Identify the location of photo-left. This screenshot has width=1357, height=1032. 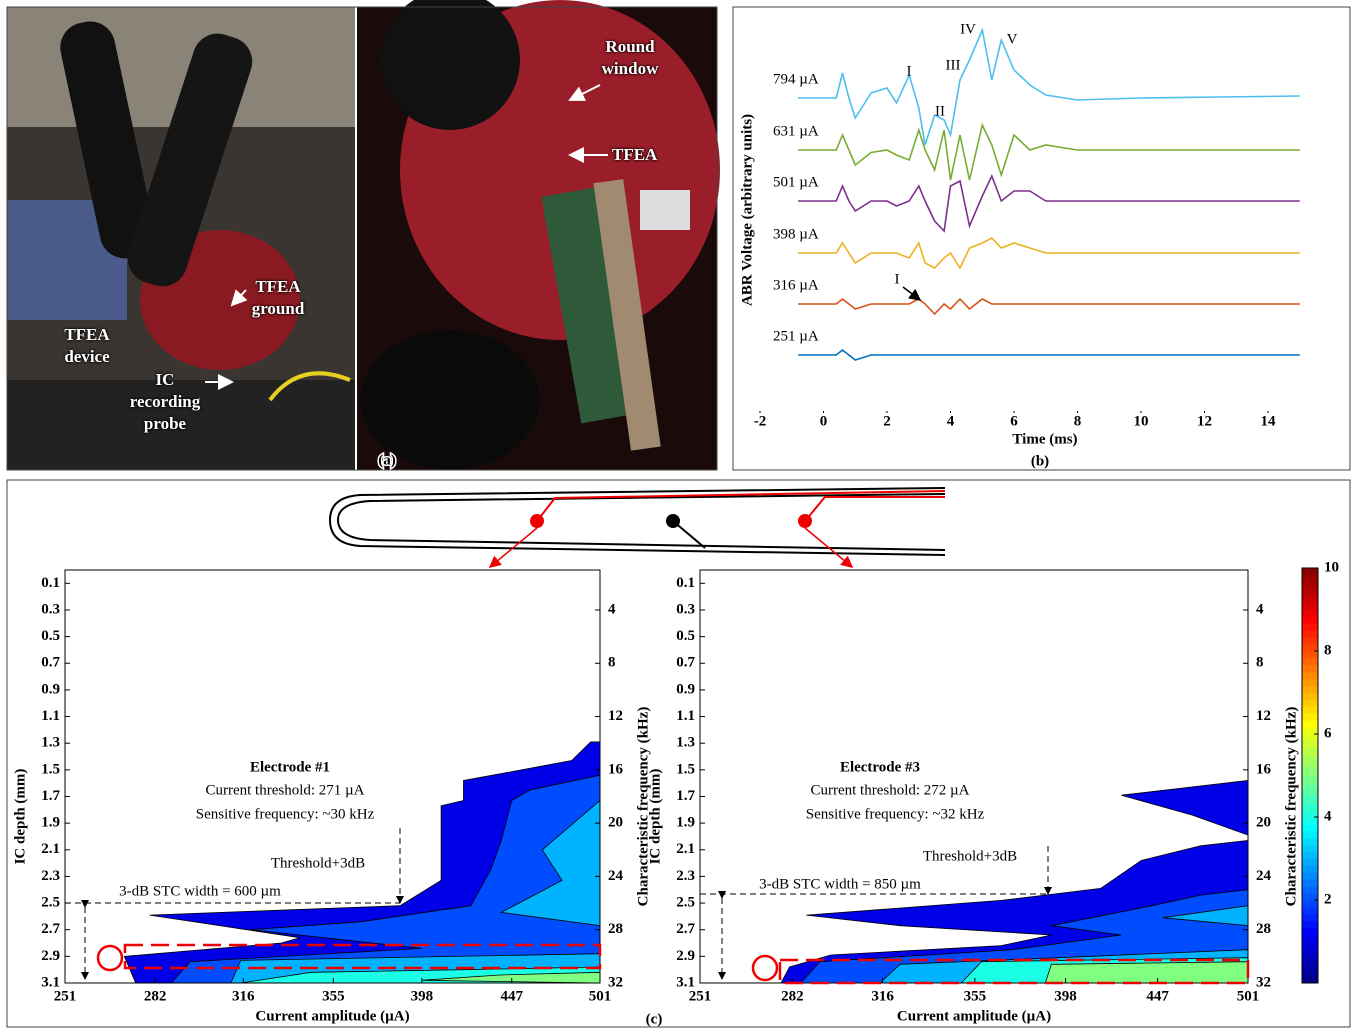
(181, 238).